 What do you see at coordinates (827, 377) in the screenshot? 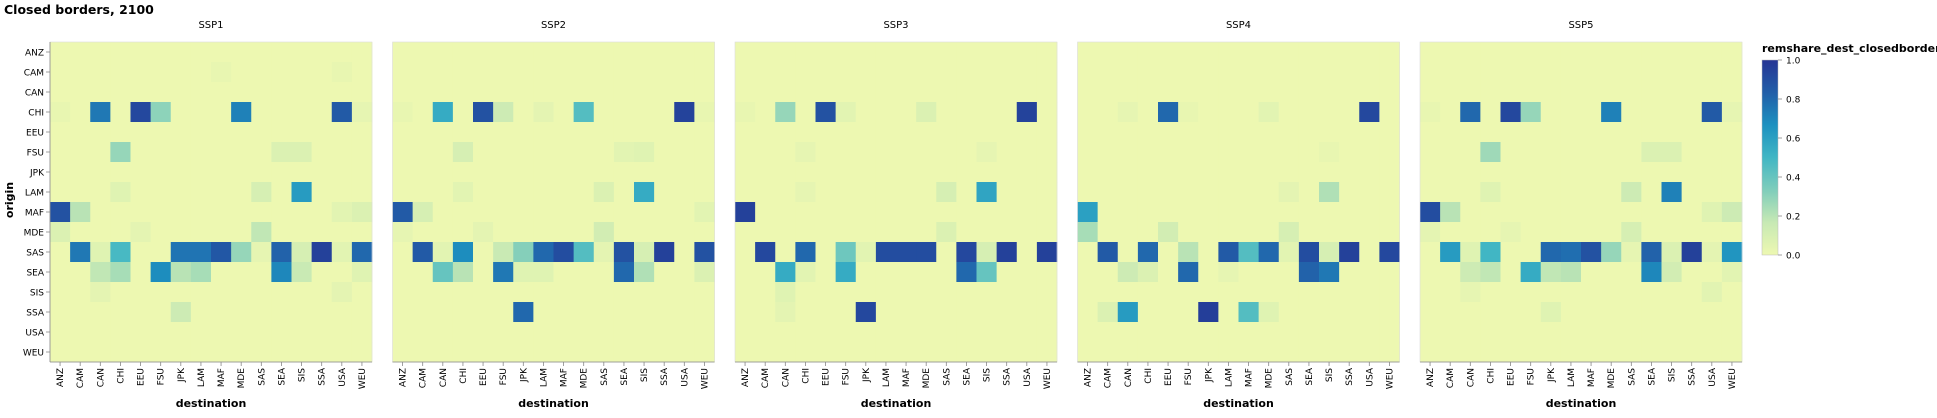
I see `x-tick-label: EEU` at bounding box center [827, 377].